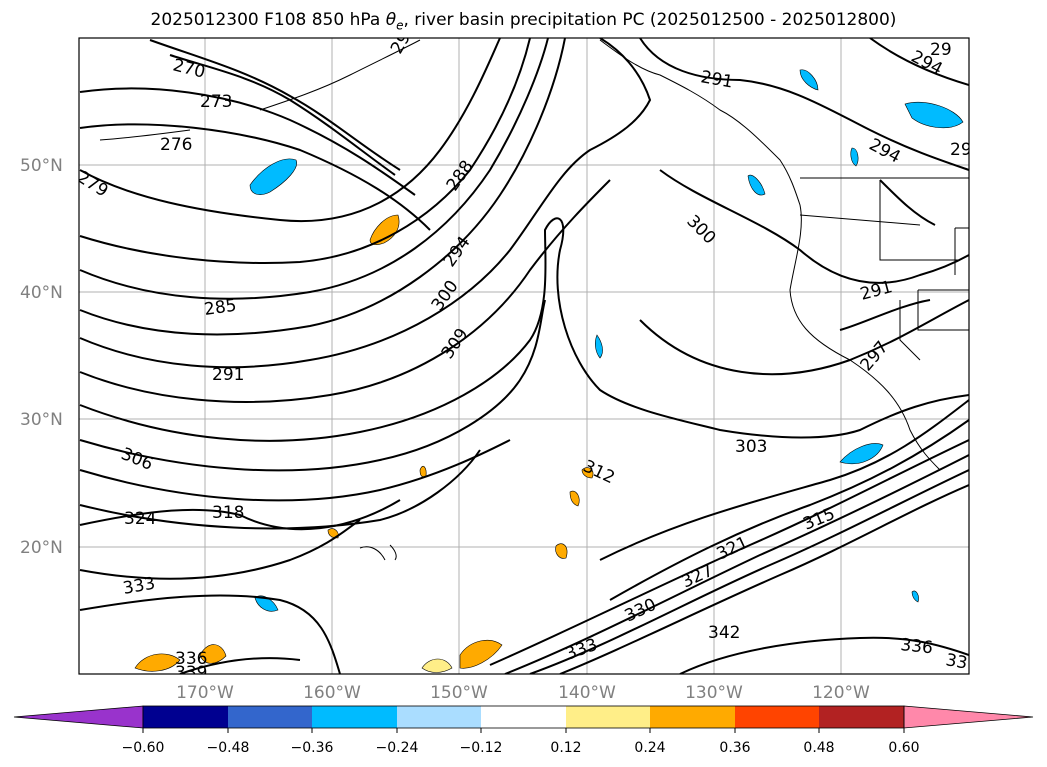 The height and width of the screenshot is (767, 1047). Describe the element at coordinates (523, 693) in the screenshot. I see `longitude-labels: 170°W 160°W 150°W 140°W 130°W 120°W` at that location.